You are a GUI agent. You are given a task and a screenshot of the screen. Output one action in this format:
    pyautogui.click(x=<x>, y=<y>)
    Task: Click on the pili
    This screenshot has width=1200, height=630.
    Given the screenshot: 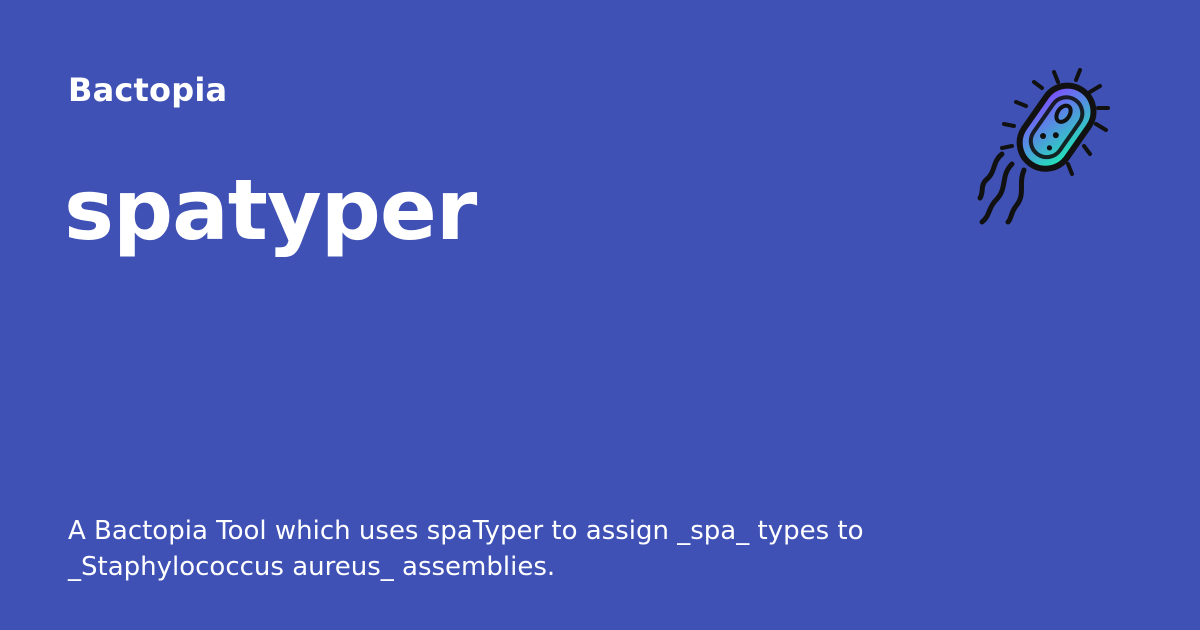 What is the action you would take?
    pyautogui.click(x=1055, y=122)
    